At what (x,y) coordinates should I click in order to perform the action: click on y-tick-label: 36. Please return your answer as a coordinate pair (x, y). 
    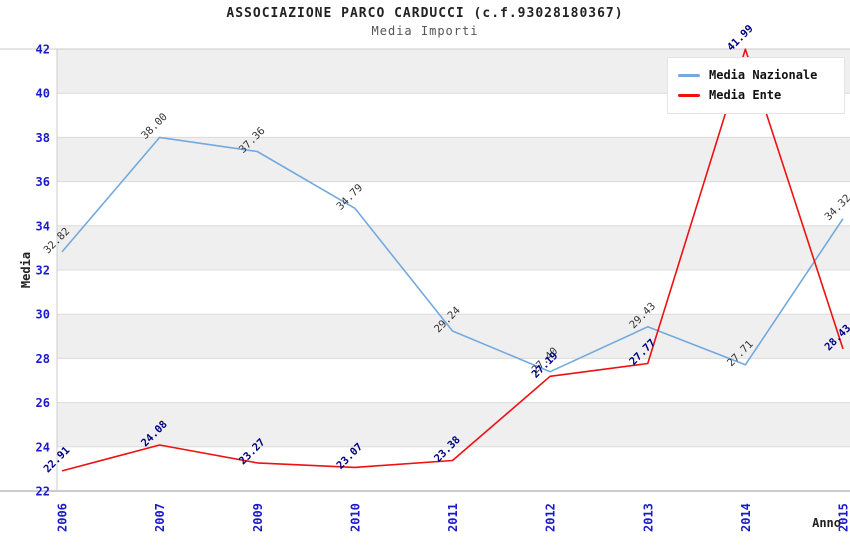
    Looking at the image, I should click on (43, 182).